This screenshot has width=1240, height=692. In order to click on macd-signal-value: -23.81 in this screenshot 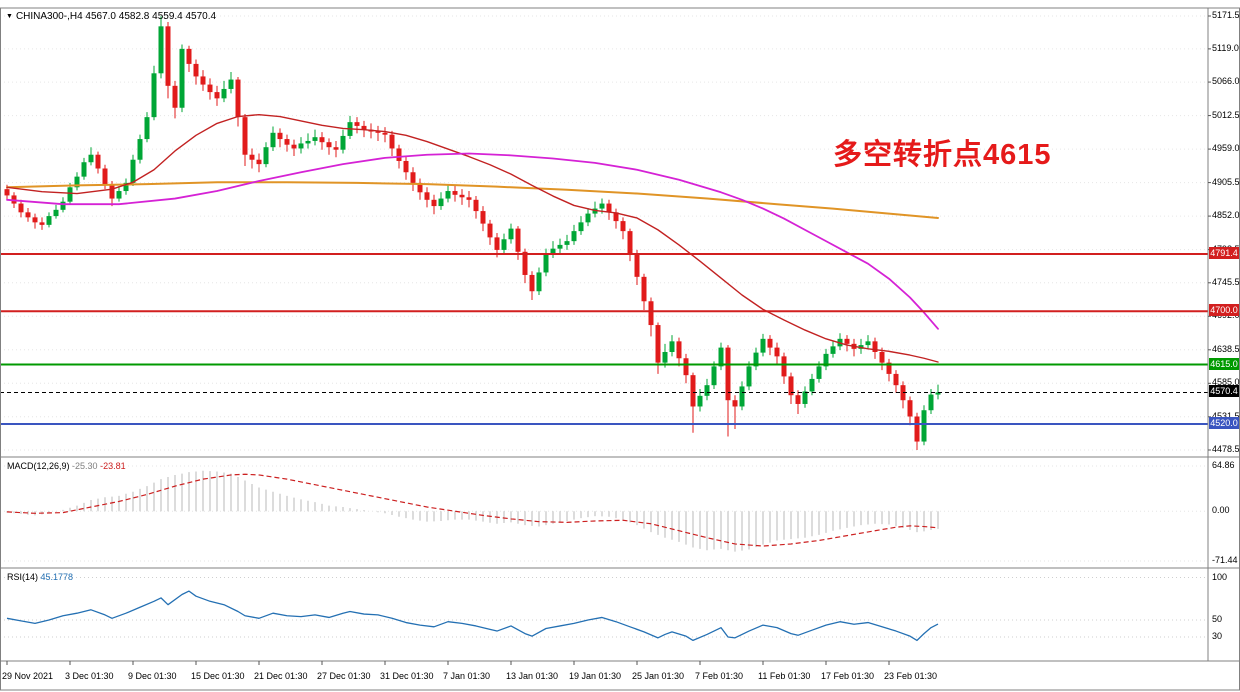, I will do `click(113, 466)`.